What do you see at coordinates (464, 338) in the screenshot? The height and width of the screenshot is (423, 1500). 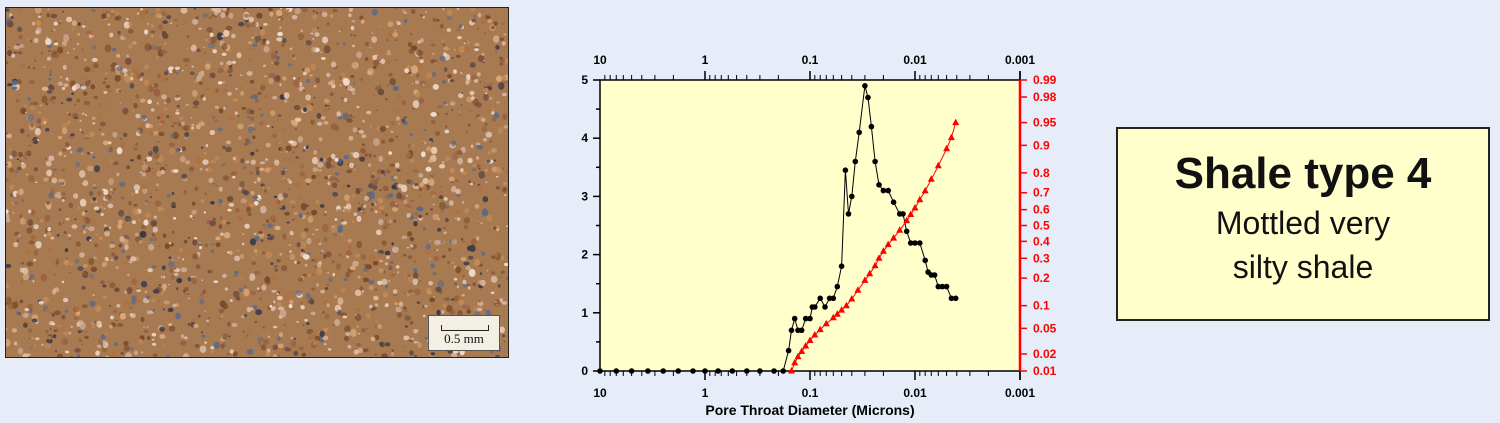 I see `scale-bar-label: 0.5 mm` at bounding box center [464, 338].